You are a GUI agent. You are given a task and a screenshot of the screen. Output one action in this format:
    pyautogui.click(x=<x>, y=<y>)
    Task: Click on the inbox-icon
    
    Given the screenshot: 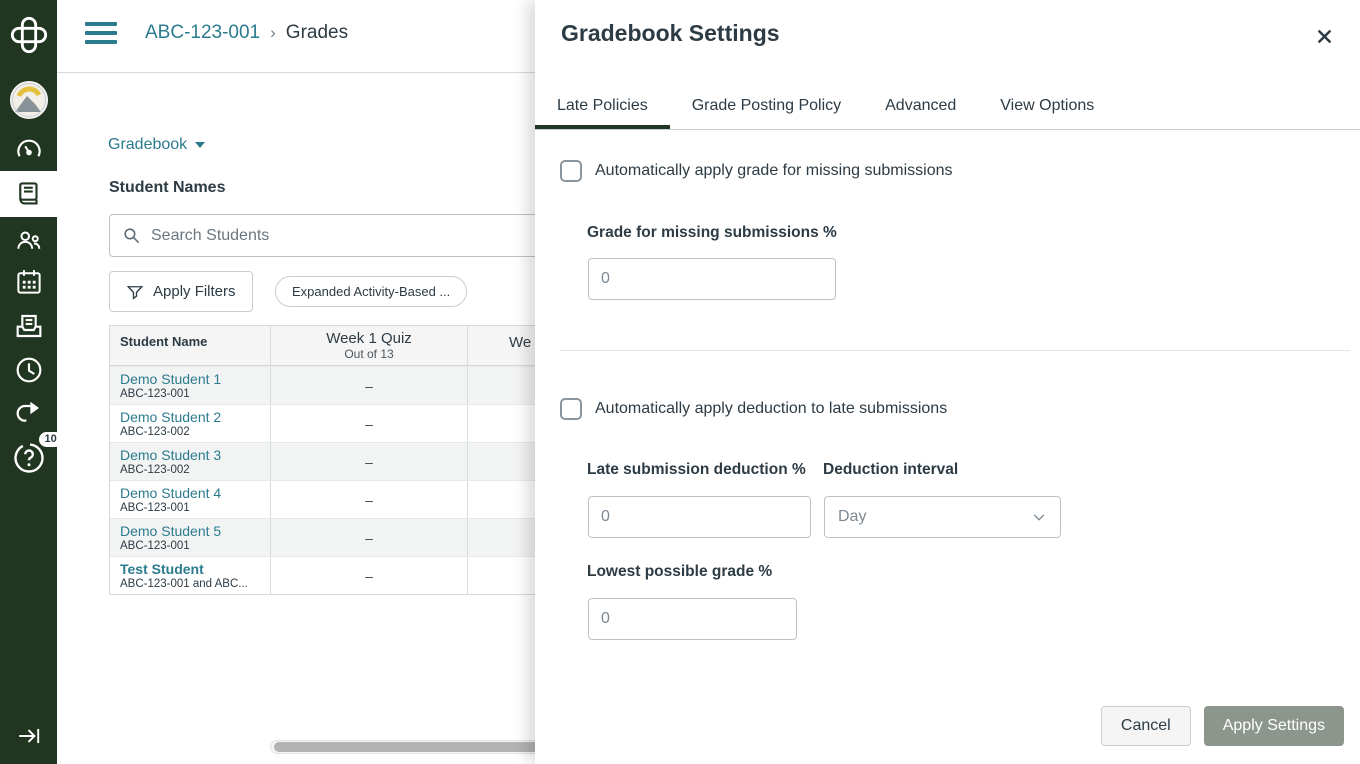 What is the action you would take?
    pyautogui.click(x=28, y=326)
    